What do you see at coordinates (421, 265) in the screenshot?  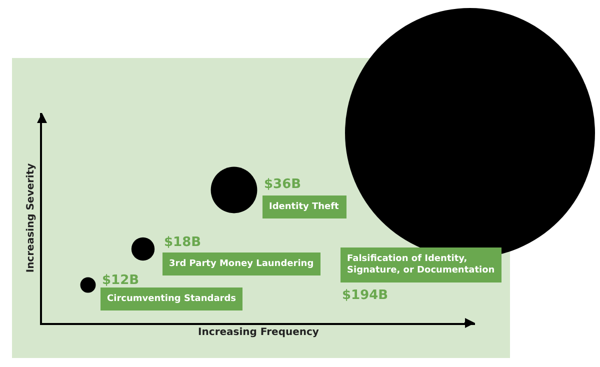 I see `category-label: Falsification of Identity, Signature, or Documentation` at bounding box center [421, 265].